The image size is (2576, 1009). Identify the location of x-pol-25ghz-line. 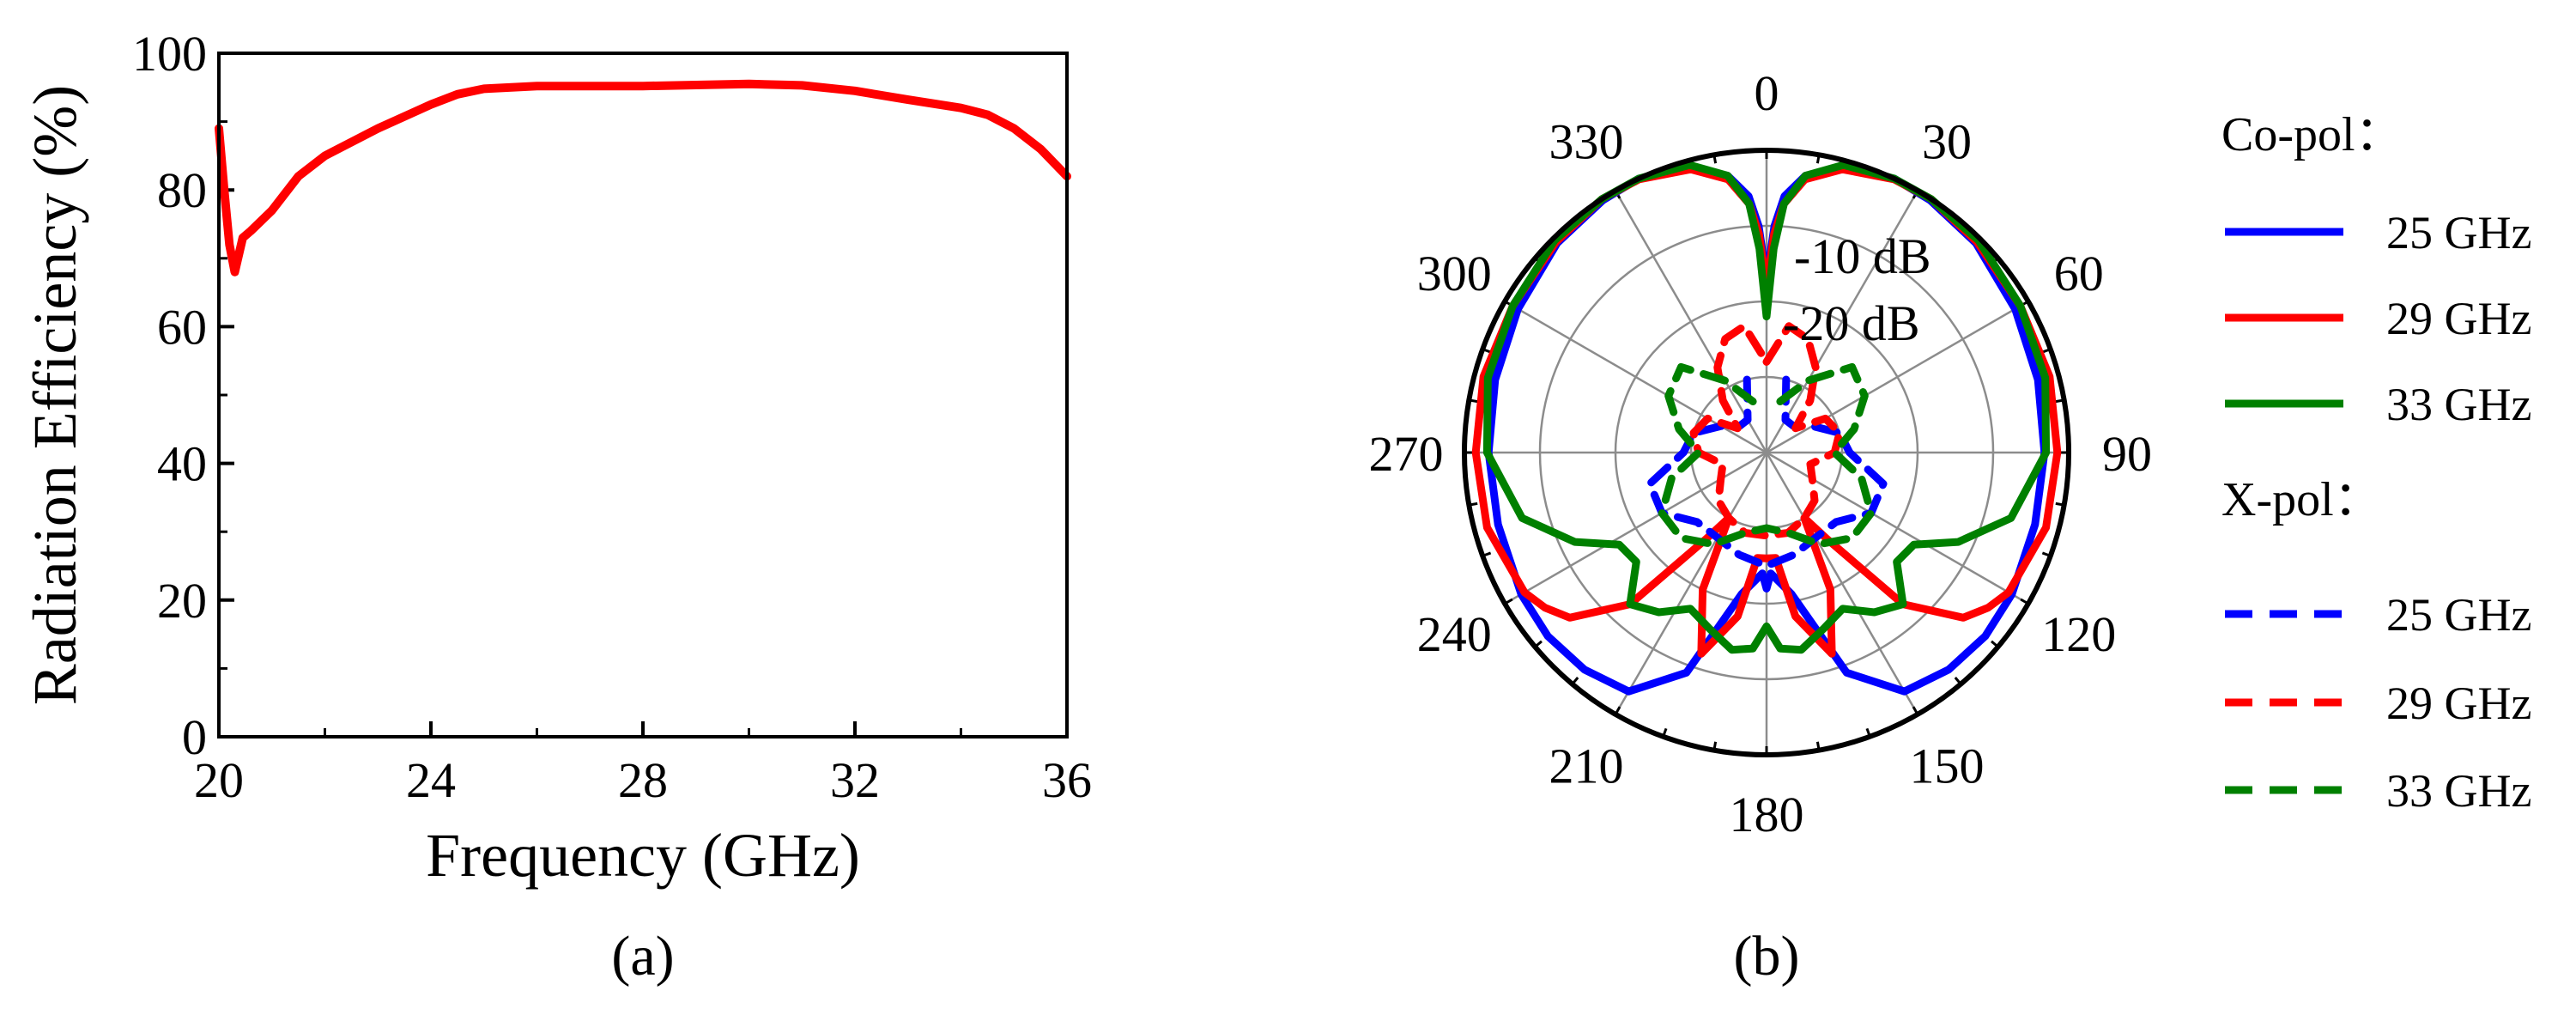
(1767, 472).